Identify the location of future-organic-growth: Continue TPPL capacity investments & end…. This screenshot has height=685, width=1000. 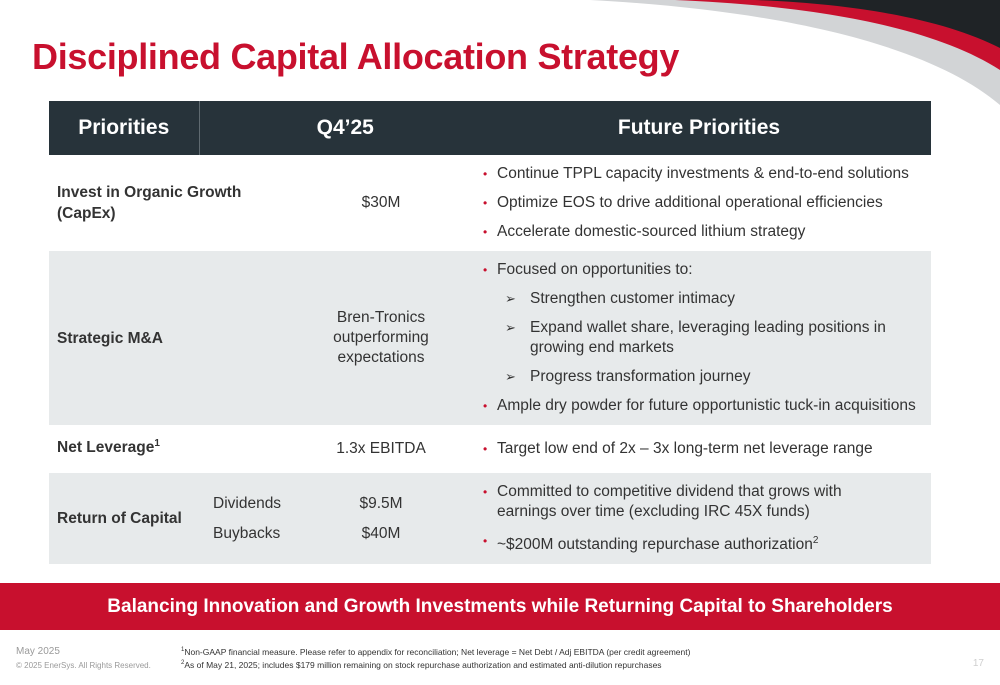
(699, 203).